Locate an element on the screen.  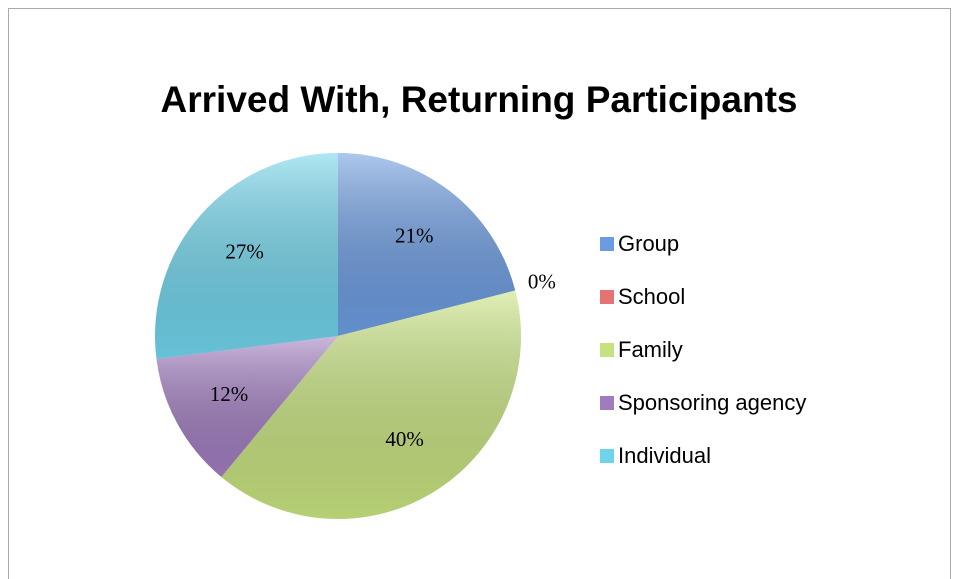
legend-label: School is located at coordinates (651, 296).